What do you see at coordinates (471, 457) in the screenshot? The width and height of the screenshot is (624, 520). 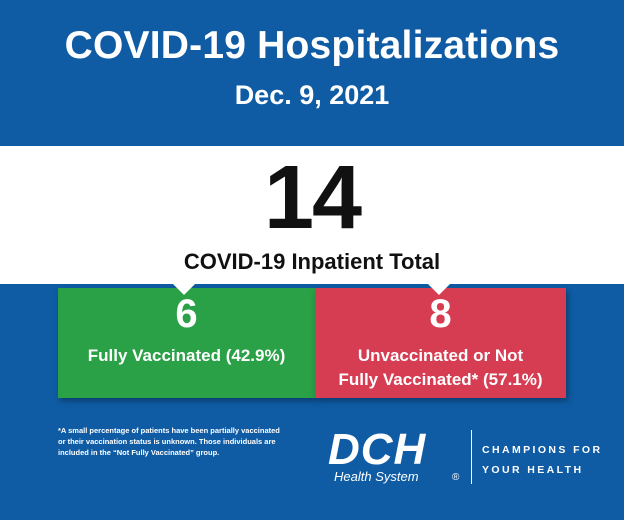 I see `logo-divider` at bounding box center [471, 457].